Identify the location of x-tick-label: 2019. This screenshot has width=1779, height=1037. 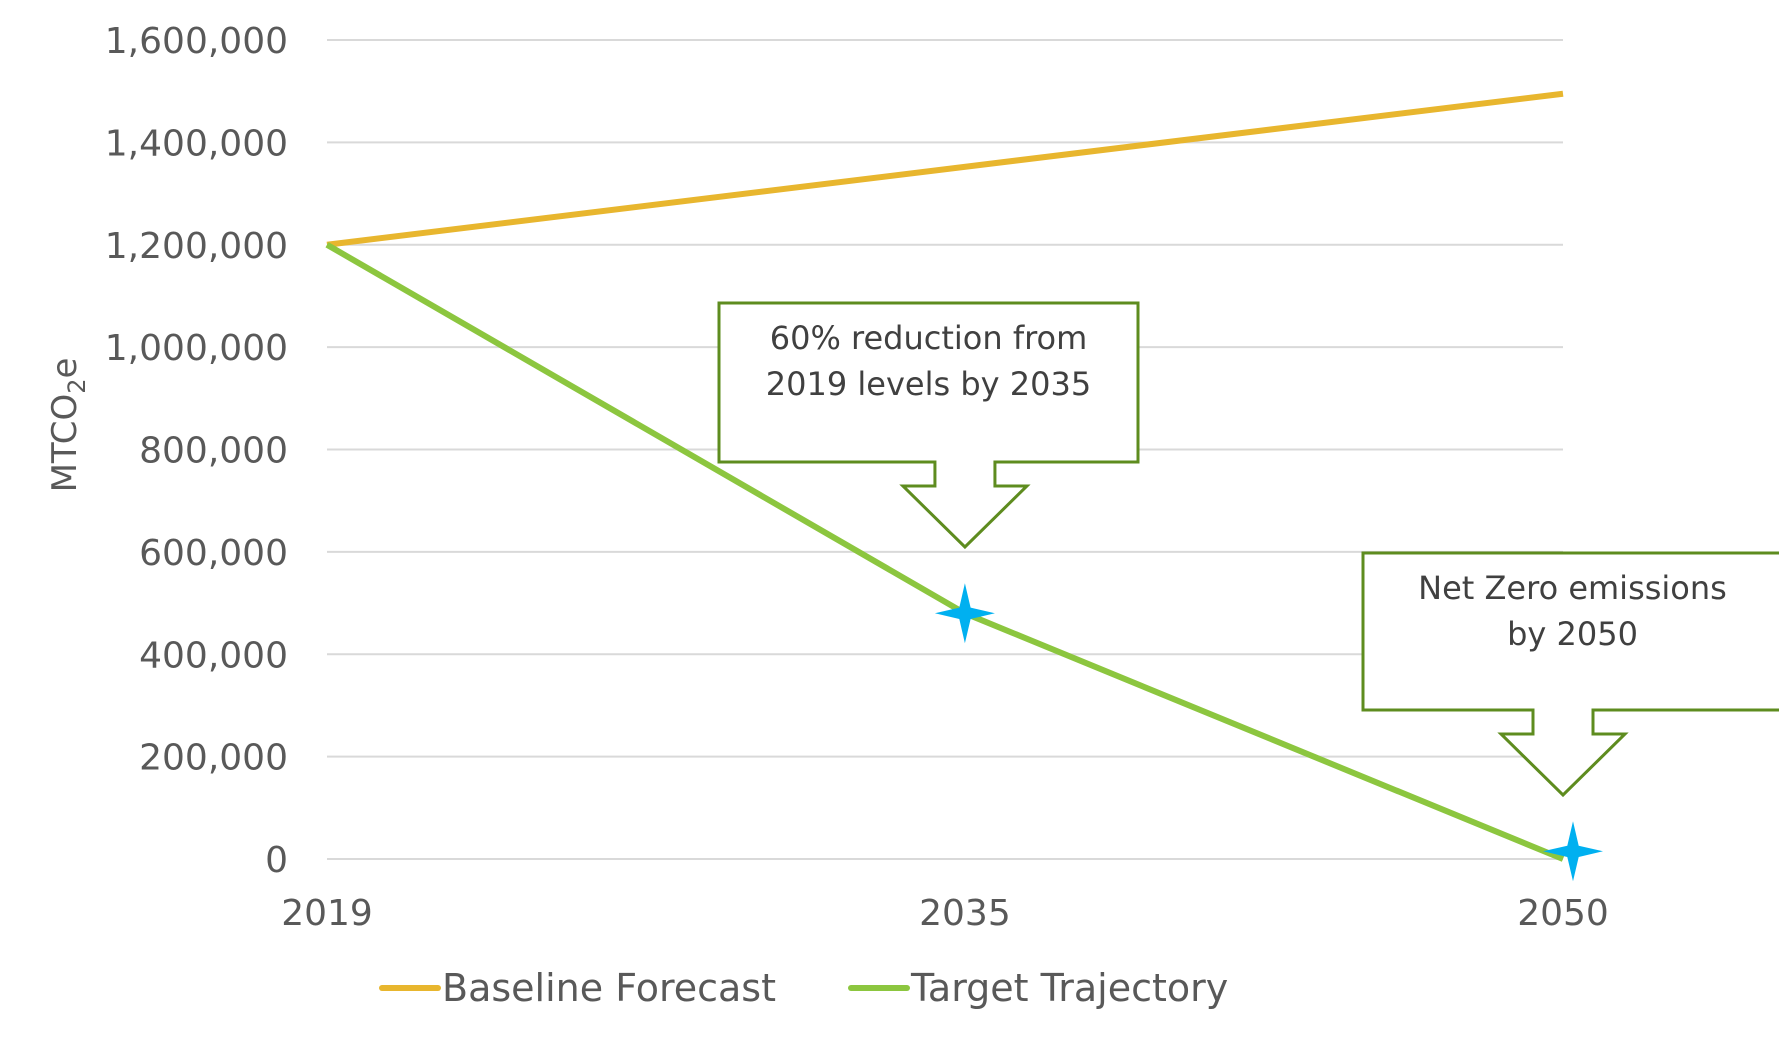
(327, 913).